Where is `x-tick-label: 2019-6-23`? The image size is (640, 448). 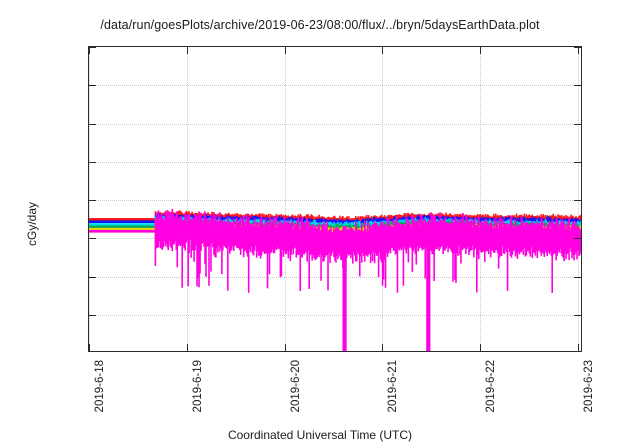
x-tick-label: 2019-6-23 is located at coordinates (589, 386).